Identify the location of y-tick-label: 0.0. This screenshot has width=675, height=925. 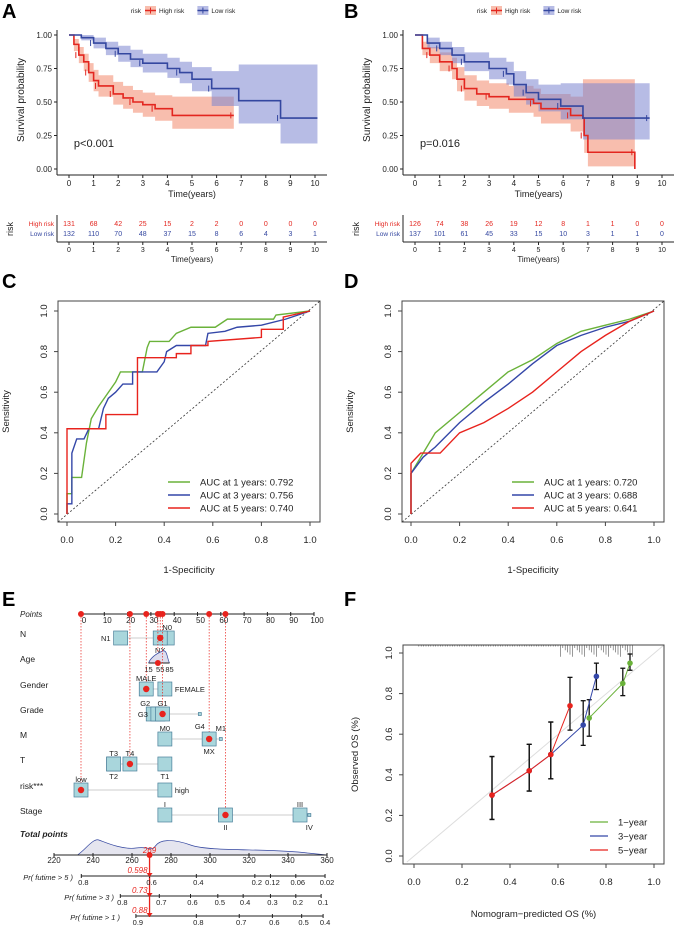
(389, 855).